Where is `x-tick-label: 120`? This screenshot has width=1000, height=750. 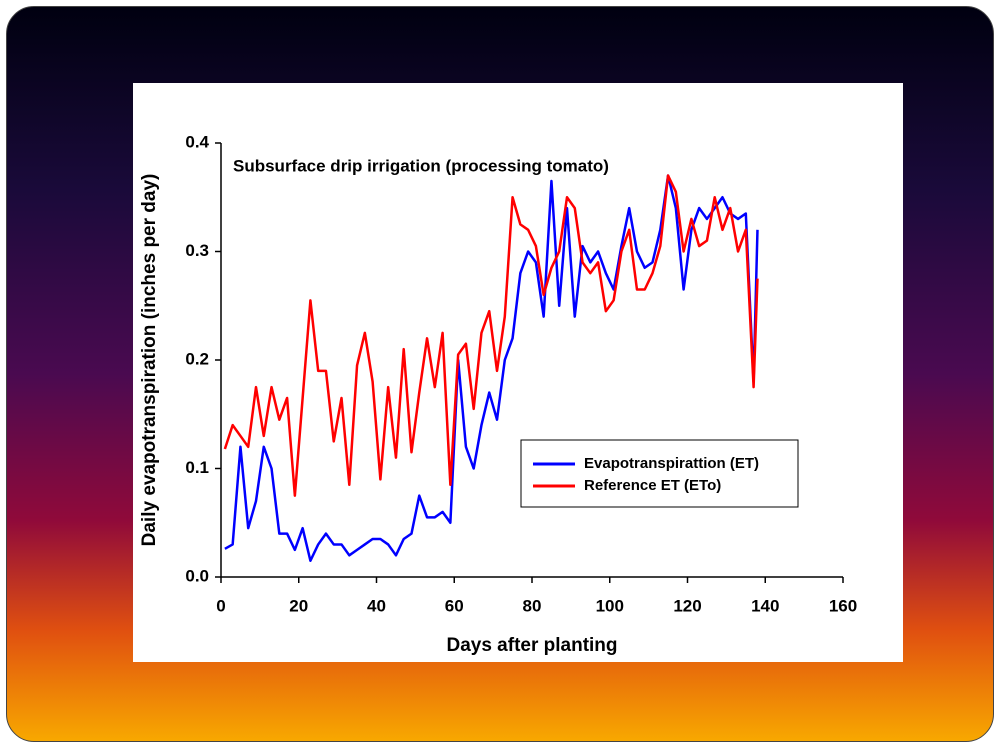 x-tick-label: 120 is located at coordinates (687, 605).